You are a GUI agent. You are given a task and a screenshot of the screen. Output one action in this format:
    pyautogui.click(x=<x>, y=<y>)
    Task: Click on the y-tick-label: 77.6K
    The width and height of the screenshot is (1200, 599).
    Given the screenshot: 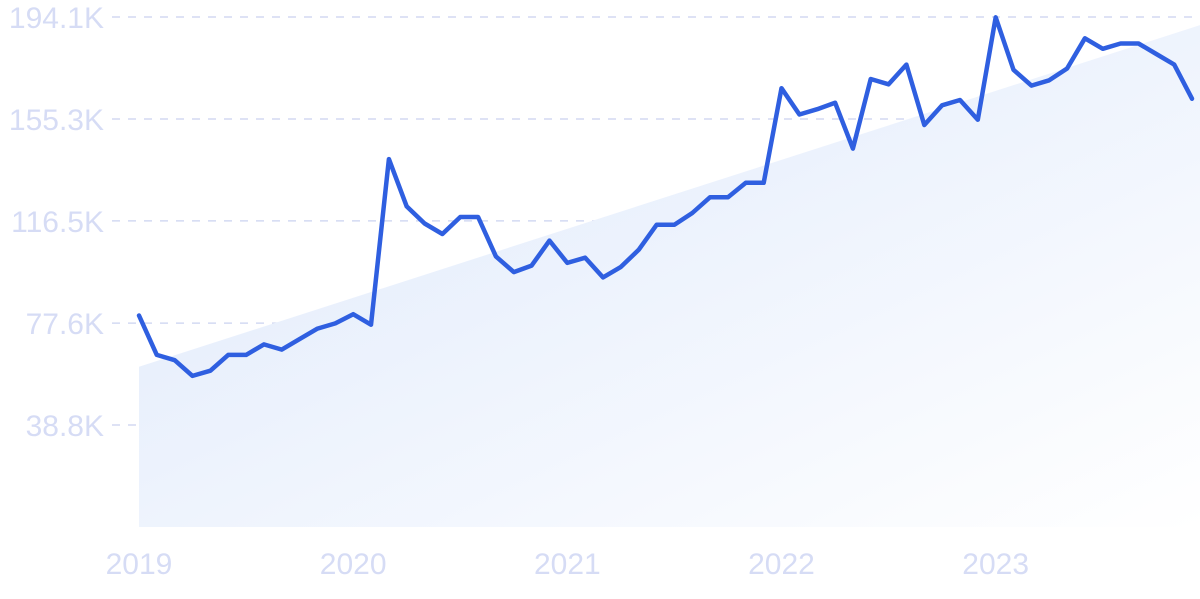 What is the action you would take?
    pyautogui.click(x=65, y=324)
    